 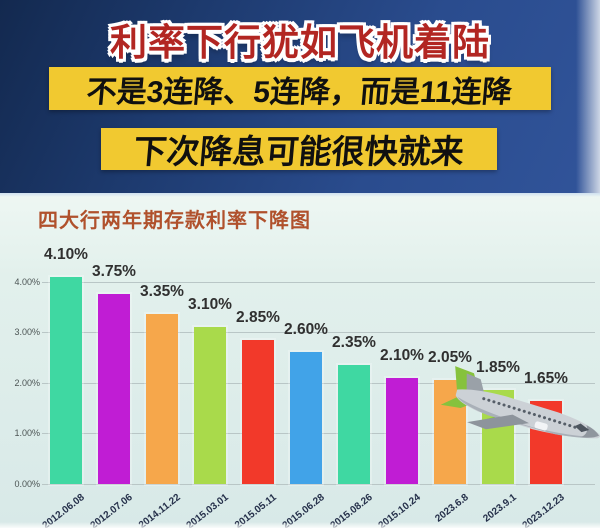 What do you see at coordinates (27, 484) in the screenshot?
I see `y-axis-tick-label: 0.00%` at bounding box center [27, 484].